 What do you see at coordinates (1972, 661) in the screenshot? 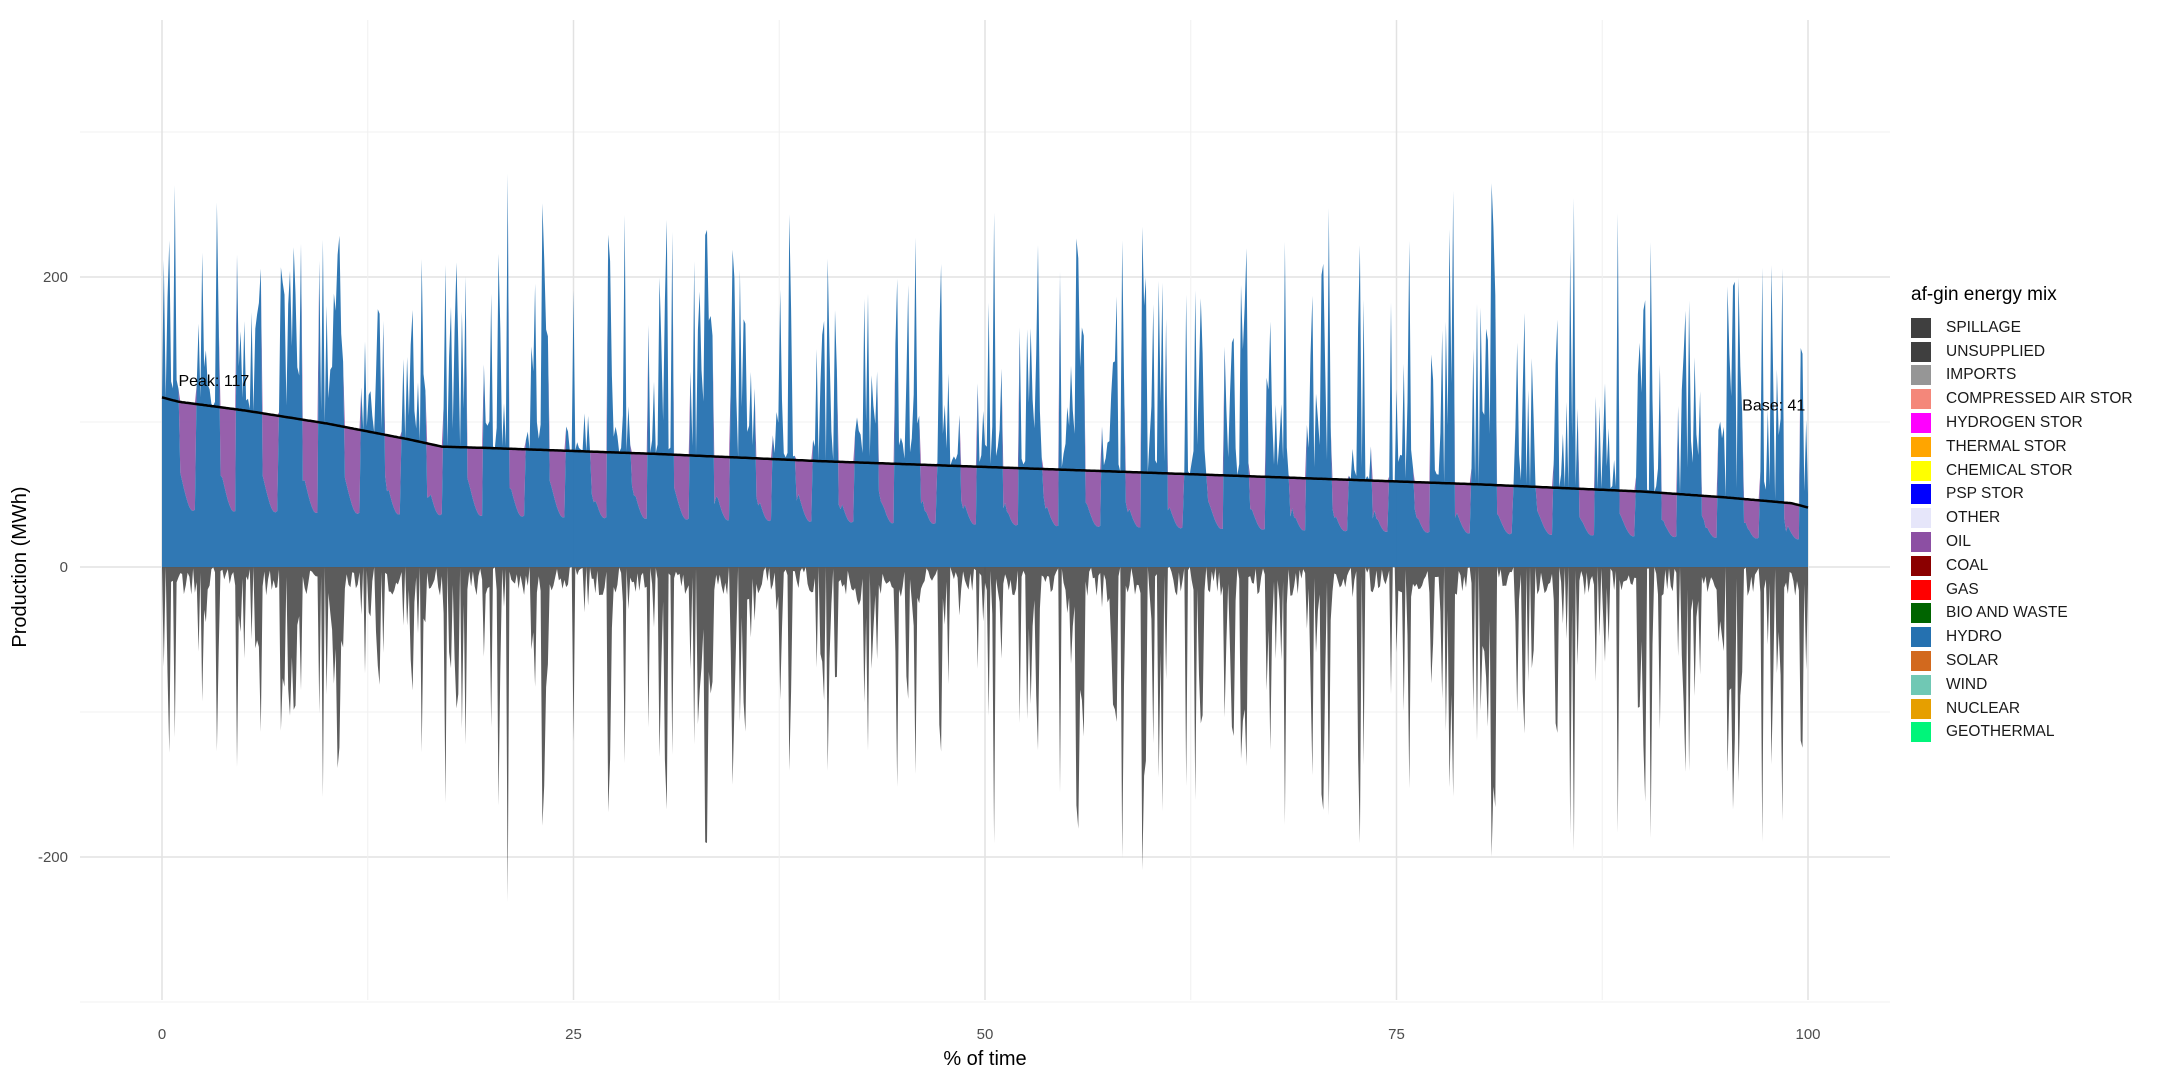
I see `legend-label: SOLAR` at bounding box center [1972, 661].